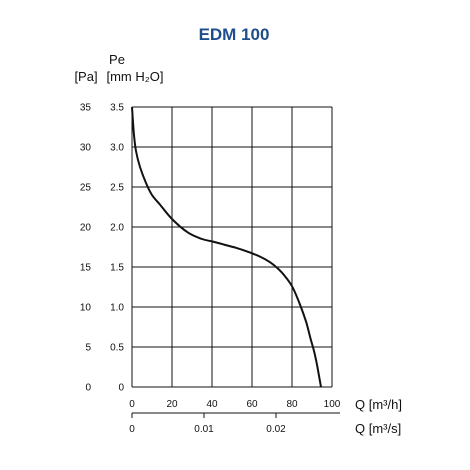  I want to click on y-tick-label-mmh2o: 0.5, so click(117, 348).